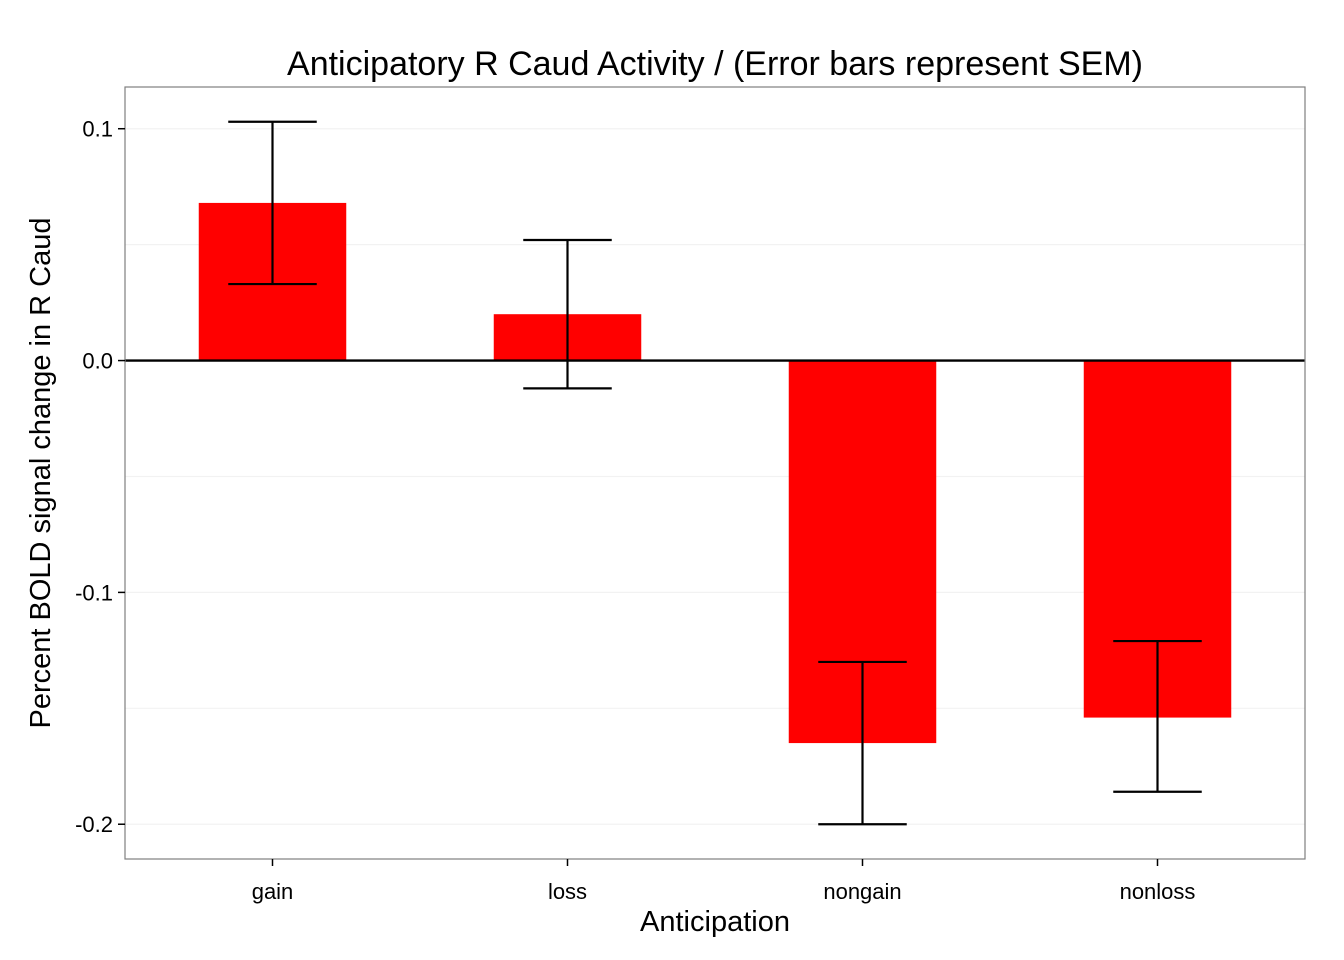  What do you see at coordinates (567, 891) in the screenshot?
I see `x-tick-label-loss: loss` at bounding box center [567, 891].